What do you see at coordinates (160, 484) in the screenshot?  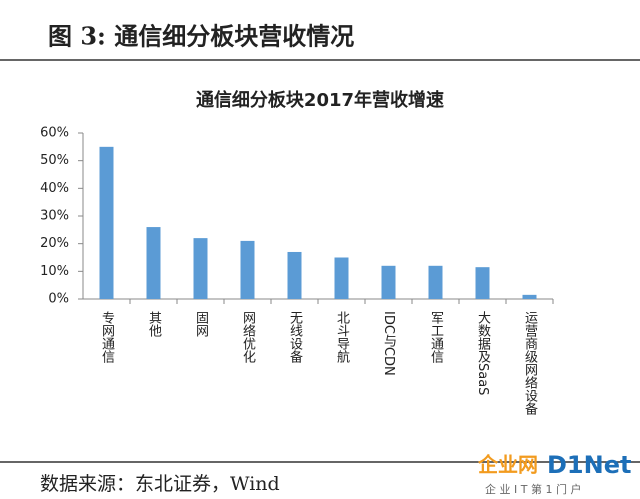 I see `source: 数据来源：东北证券，Wind` at bounding box center [160, 484].